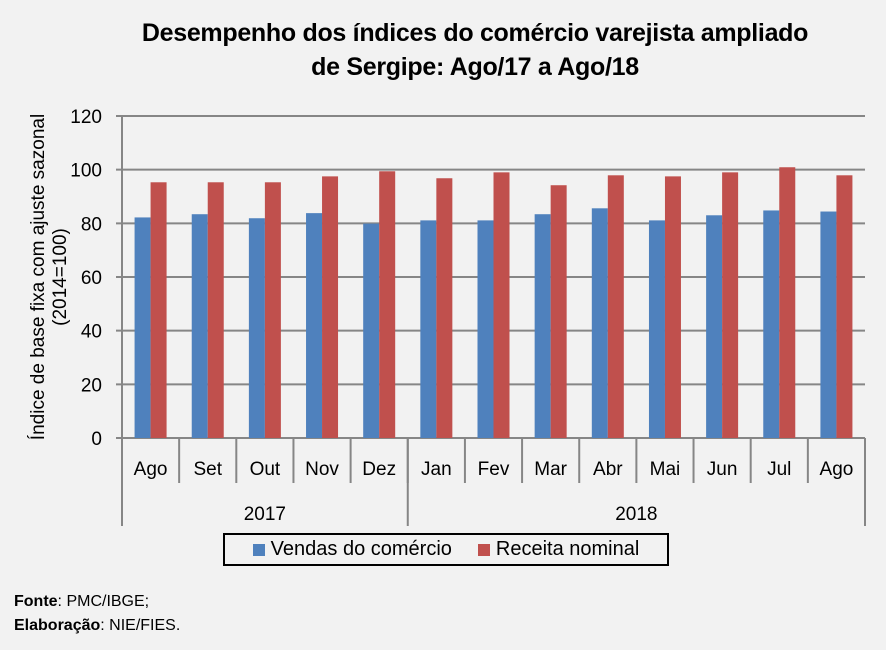  What do you see at coordinates (91, 332) in the screenshot?
I see `y-tick-label-40: 40` at bounding box center [91, 332].